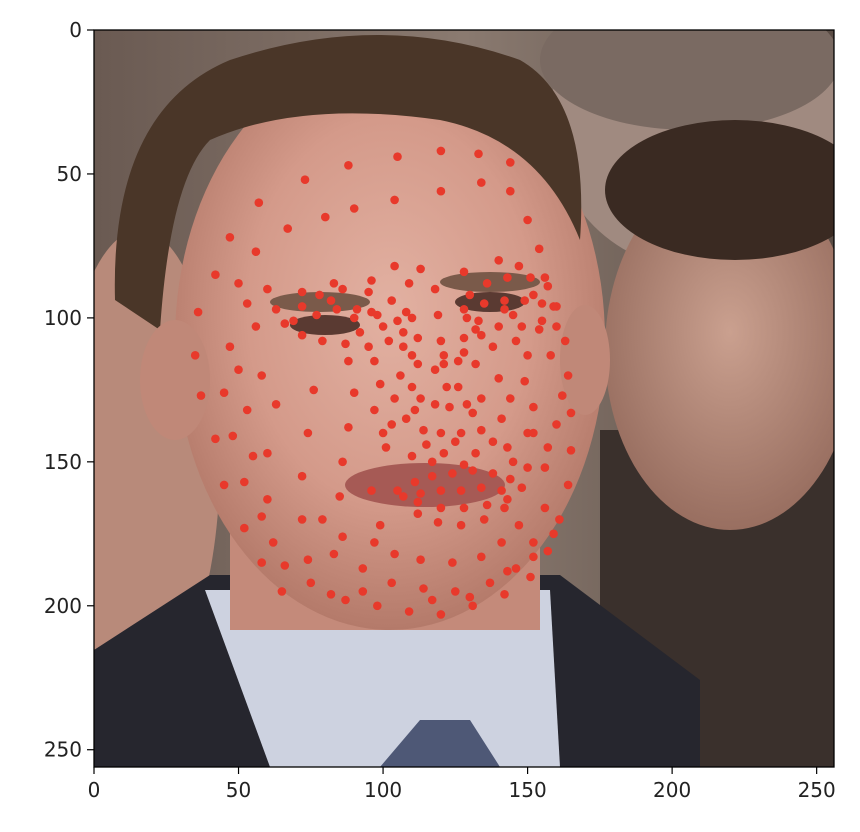 Image resolution: width=860 pixels, height=832 pixels. Describe the element at coordinates (63, 606) in the screenshot. I see `y-tick-label-4: 200` at that location.